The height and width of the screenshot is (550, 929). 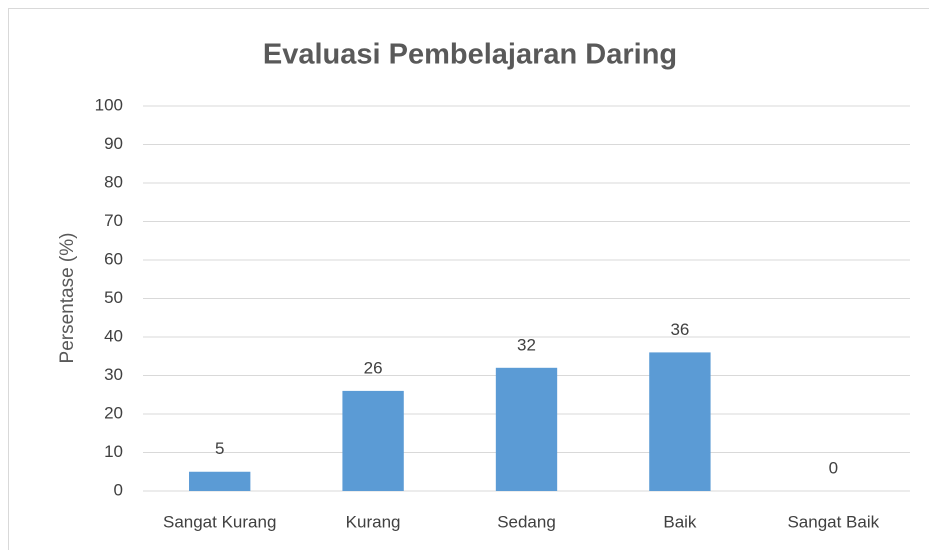 What do you see at coordinates (67, 298) in the screenshot?
I see `y-axis-label: Persentase (%)` at bounding box center [67, 298].